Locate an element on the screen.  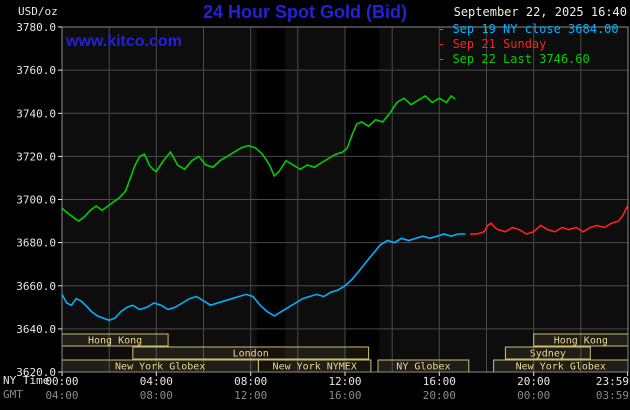
y-tick-label: 3720.0 is located at coordinates (36, 156).